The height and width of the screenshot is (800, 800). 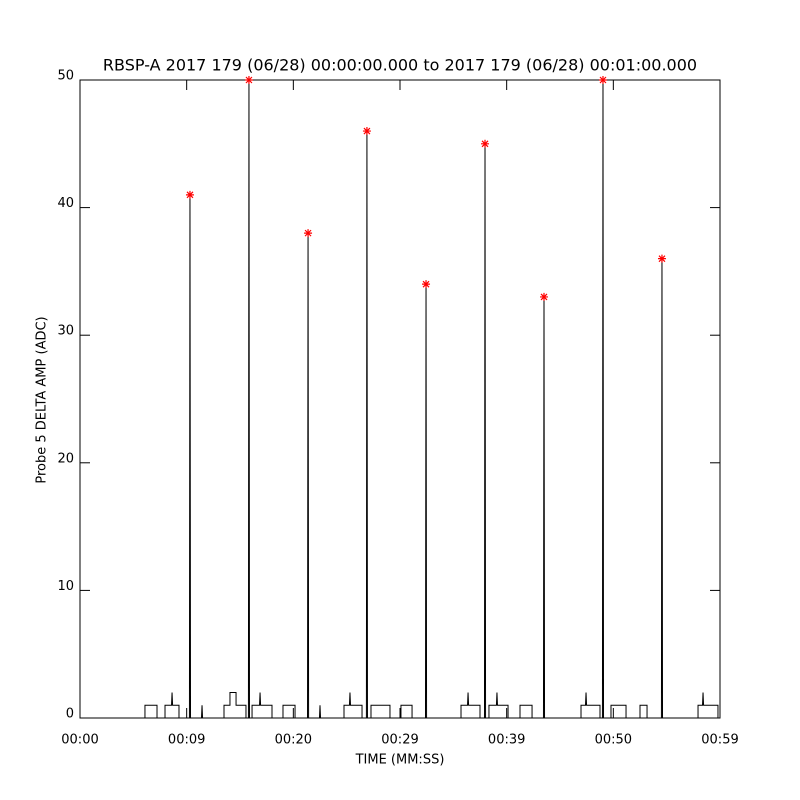 I want to click on y-tick-label: 50, so click(x=65, y=76).